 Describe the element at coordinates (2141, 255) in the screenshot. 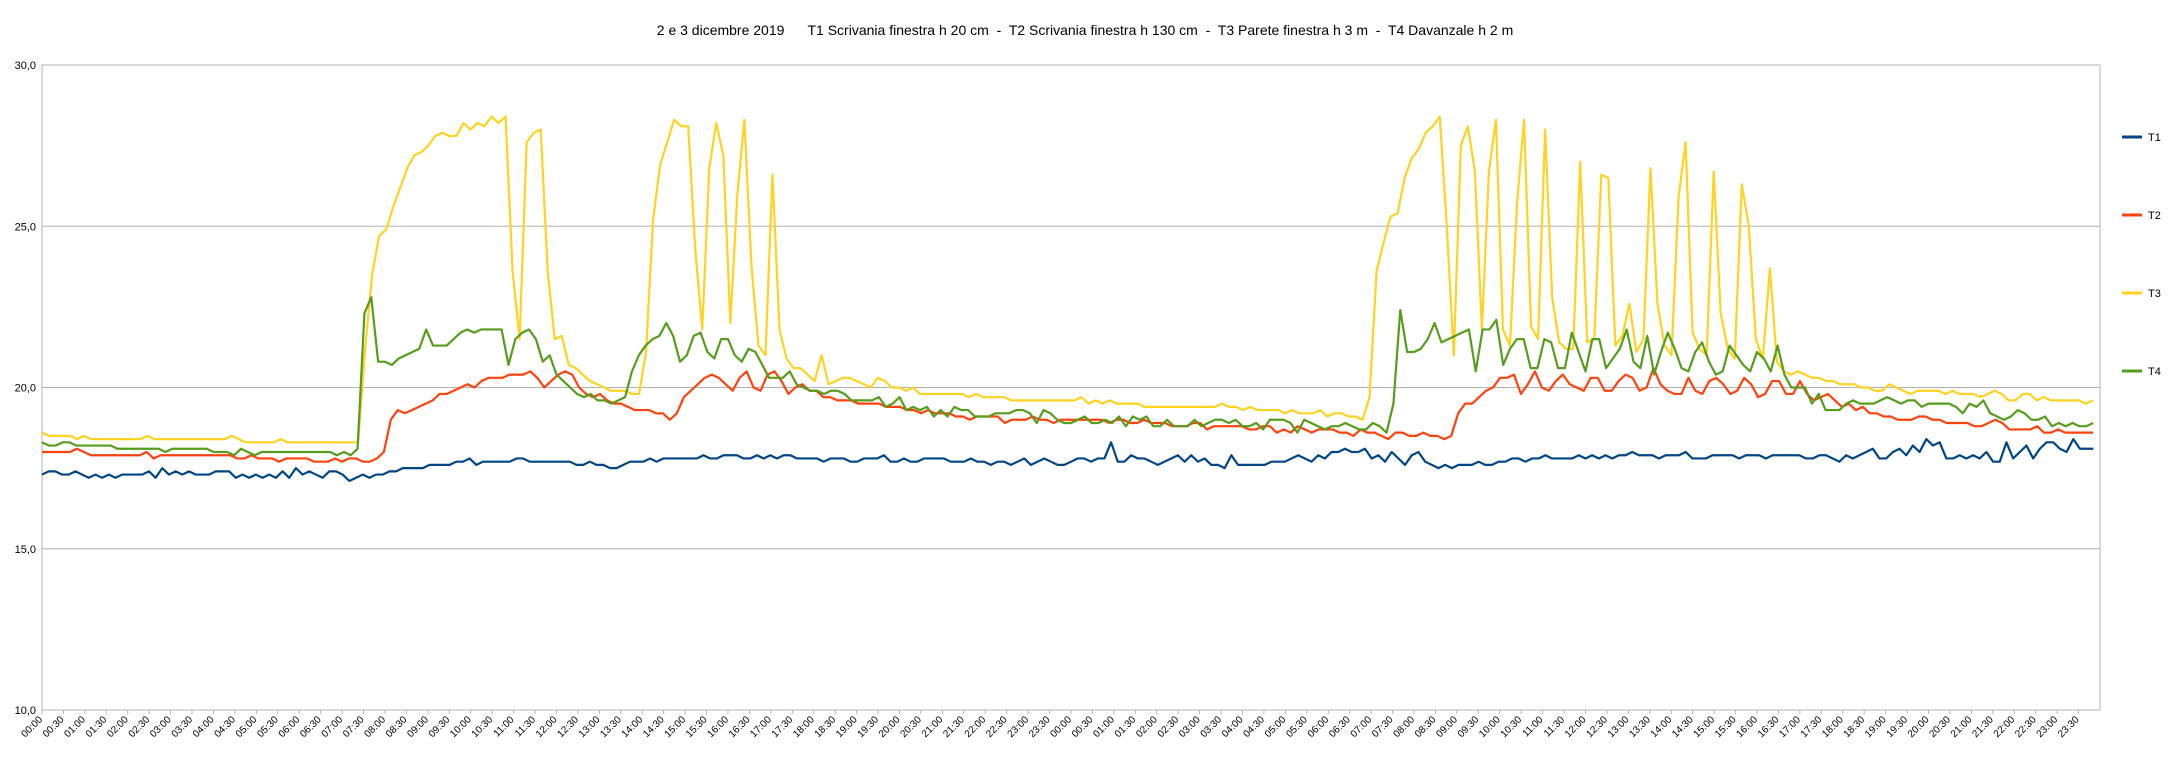

I see `legend: T1 T2 T3 T4` at that location.